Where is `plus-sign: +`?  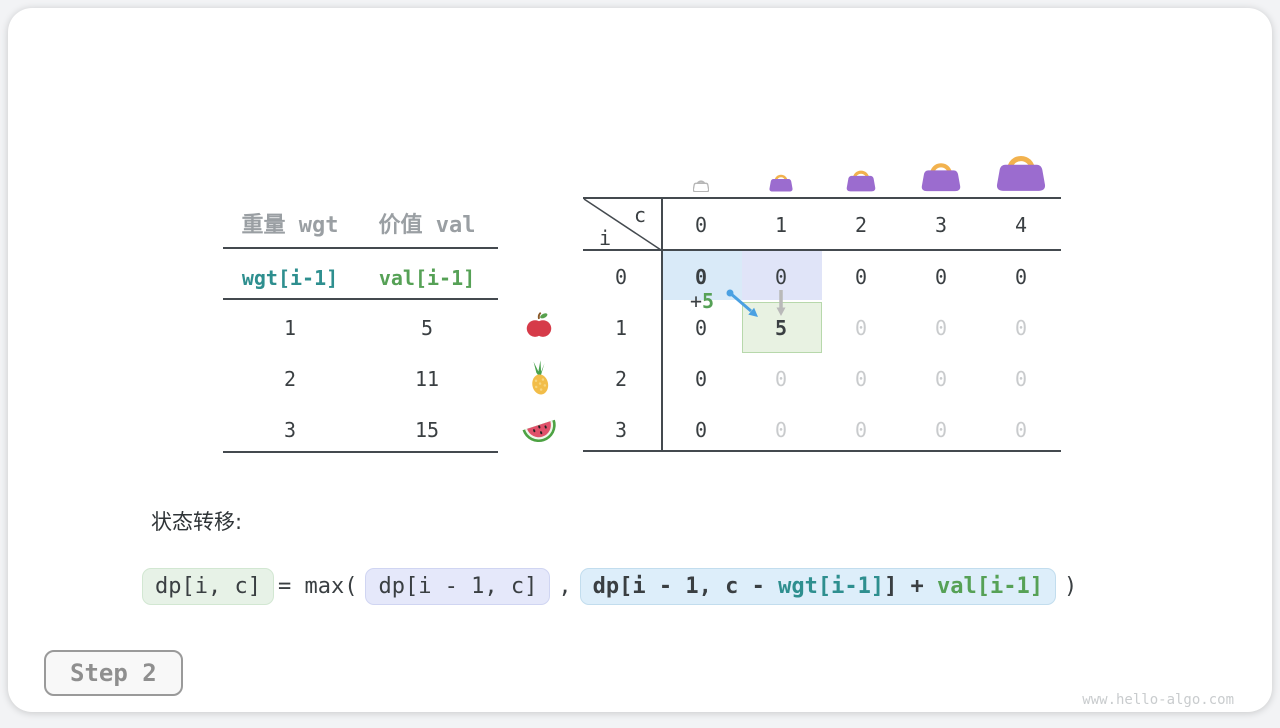 plus-sign: + is located at coordinates (696, 301).